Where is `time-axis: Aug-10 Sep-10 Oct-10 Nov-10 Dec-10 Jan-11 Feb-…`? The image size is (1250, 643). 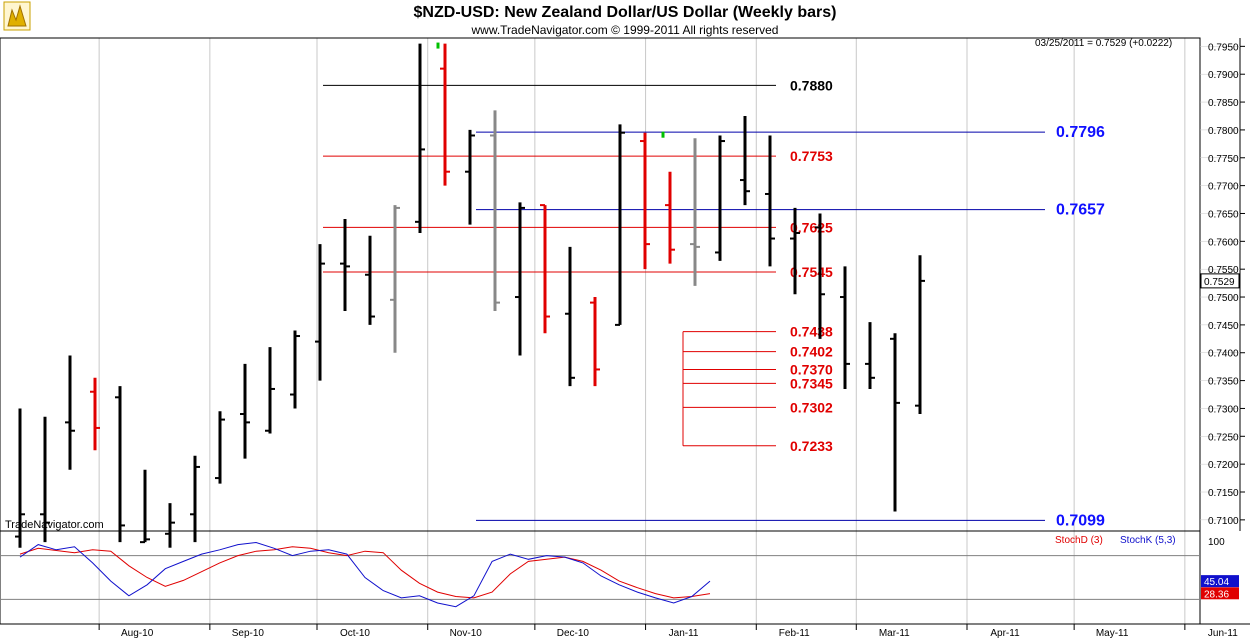 time-axis: Aug-10 Sep-10 Oct-10 Nov-10 Dec-10 Jan-11 Feb-… is located at coordinates (625, 631).